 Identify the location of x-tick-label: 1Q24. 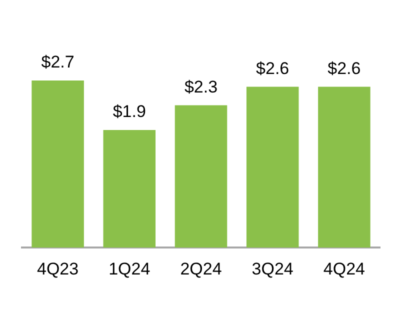
(129, 268).